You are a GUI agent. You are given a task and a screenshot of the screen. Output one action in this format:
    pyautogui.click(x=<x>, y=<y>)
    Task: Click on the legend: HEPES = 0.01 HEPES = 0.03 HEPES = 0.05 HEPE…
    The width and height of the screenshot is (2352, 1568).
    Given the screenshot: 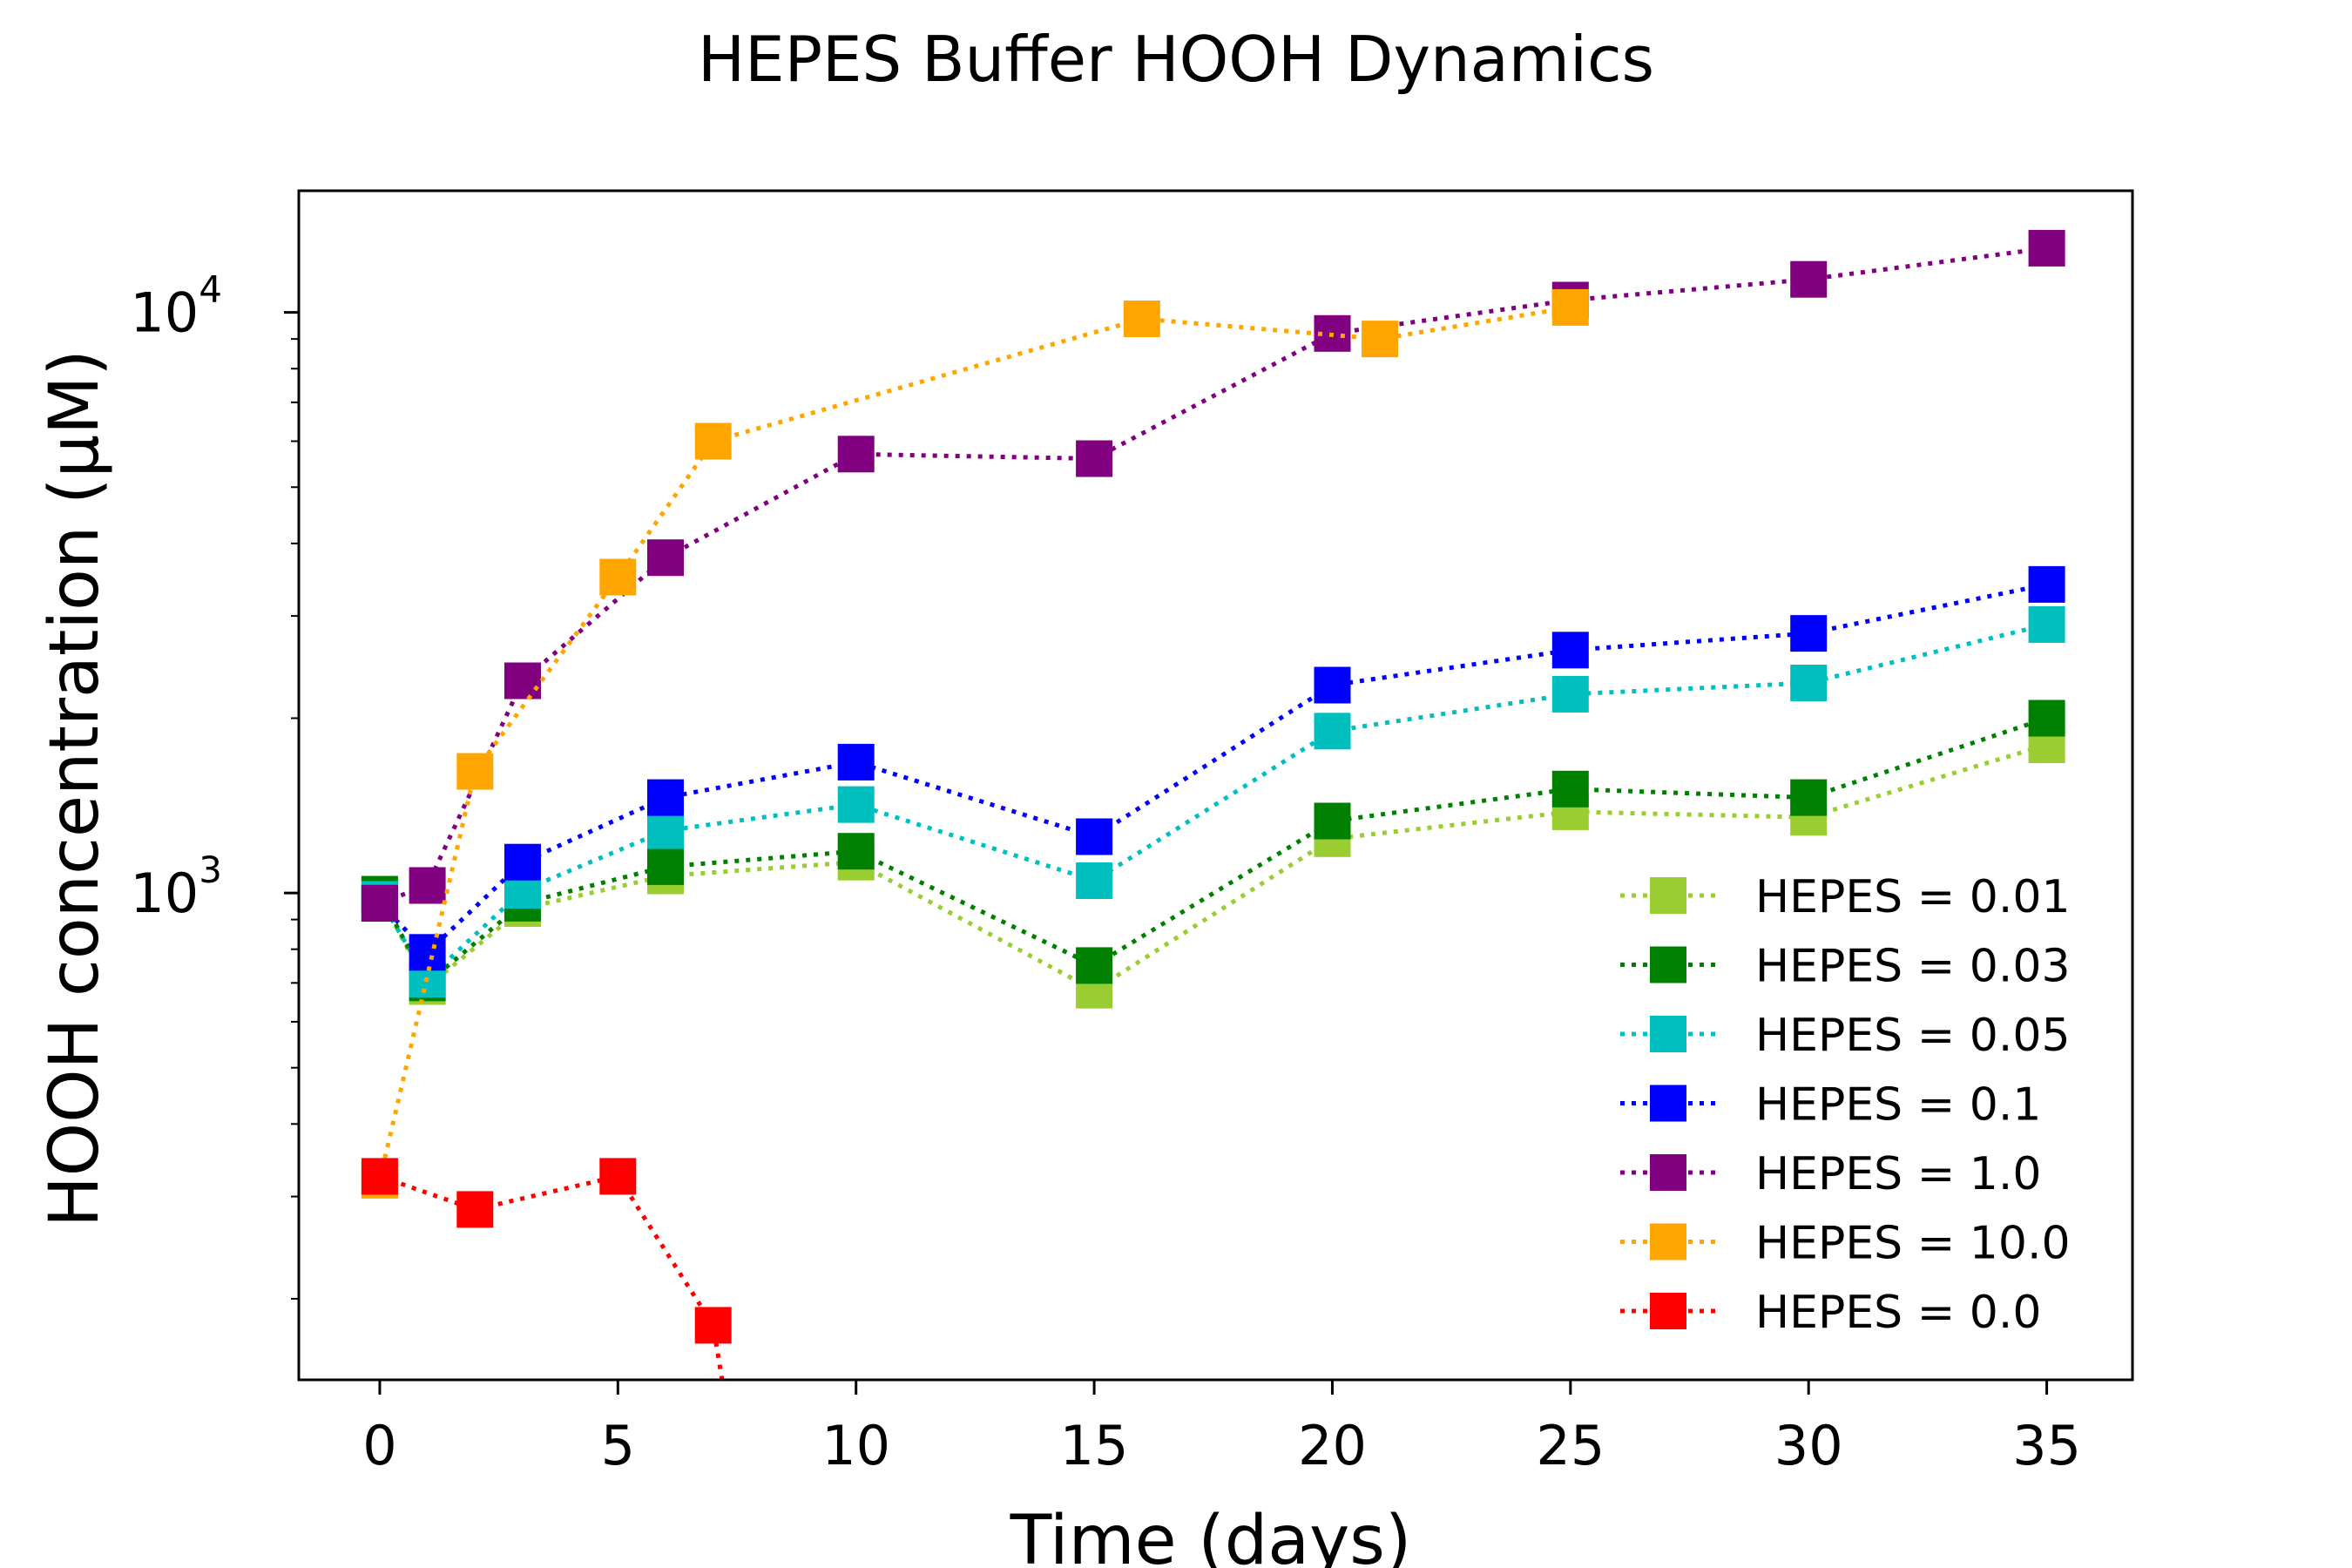 What is the action you would take?
    pyautogui.click(x=1845, y=1105)
    